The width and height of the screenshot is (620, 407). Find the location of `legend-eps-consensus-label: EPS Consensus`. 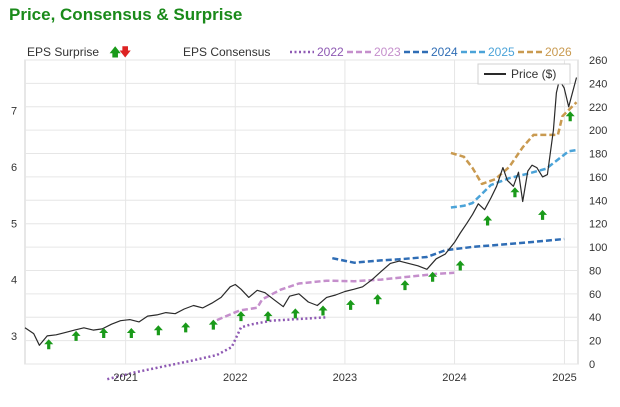

legend-eps-consensus-label: EPS Consensus is located at coordinates (226, 52).